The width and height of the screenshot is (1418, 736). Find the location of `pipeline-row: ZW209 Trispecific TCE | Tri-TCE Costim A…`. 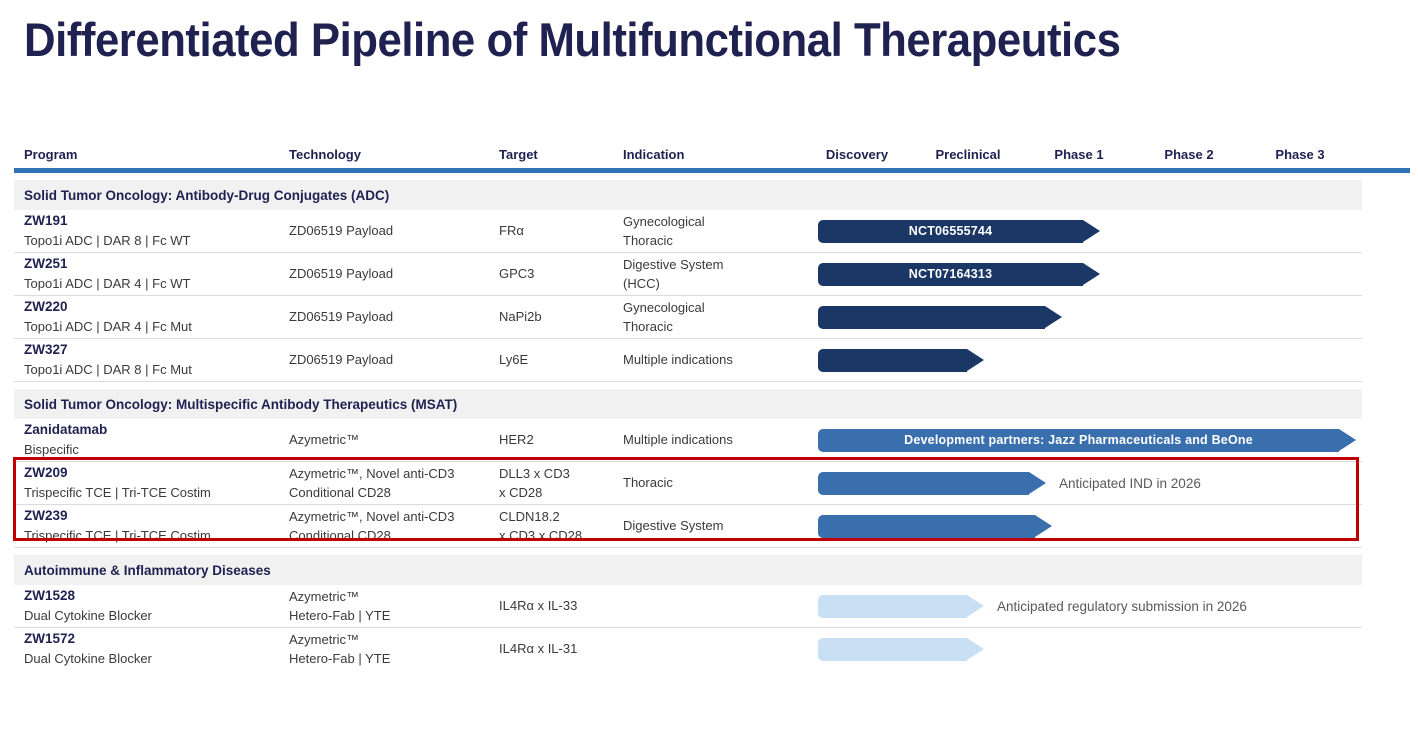

pipeline-row: ZW209 Trispecific TCE | Tri-TCE Costim A… is located at coordinates (688, 483).